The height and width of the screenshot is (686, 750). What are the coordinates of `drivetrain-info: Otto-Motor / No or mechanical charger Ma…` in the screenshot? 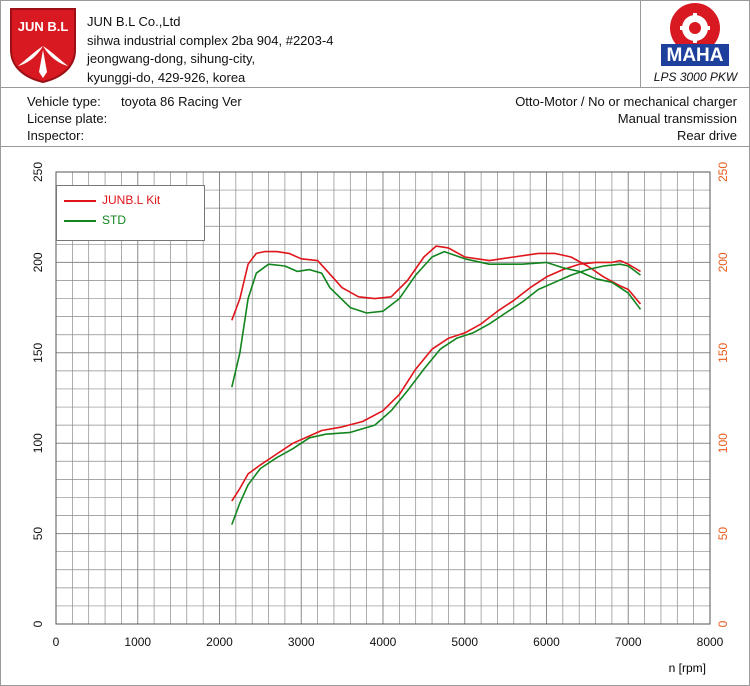 It's located at (626, 118).